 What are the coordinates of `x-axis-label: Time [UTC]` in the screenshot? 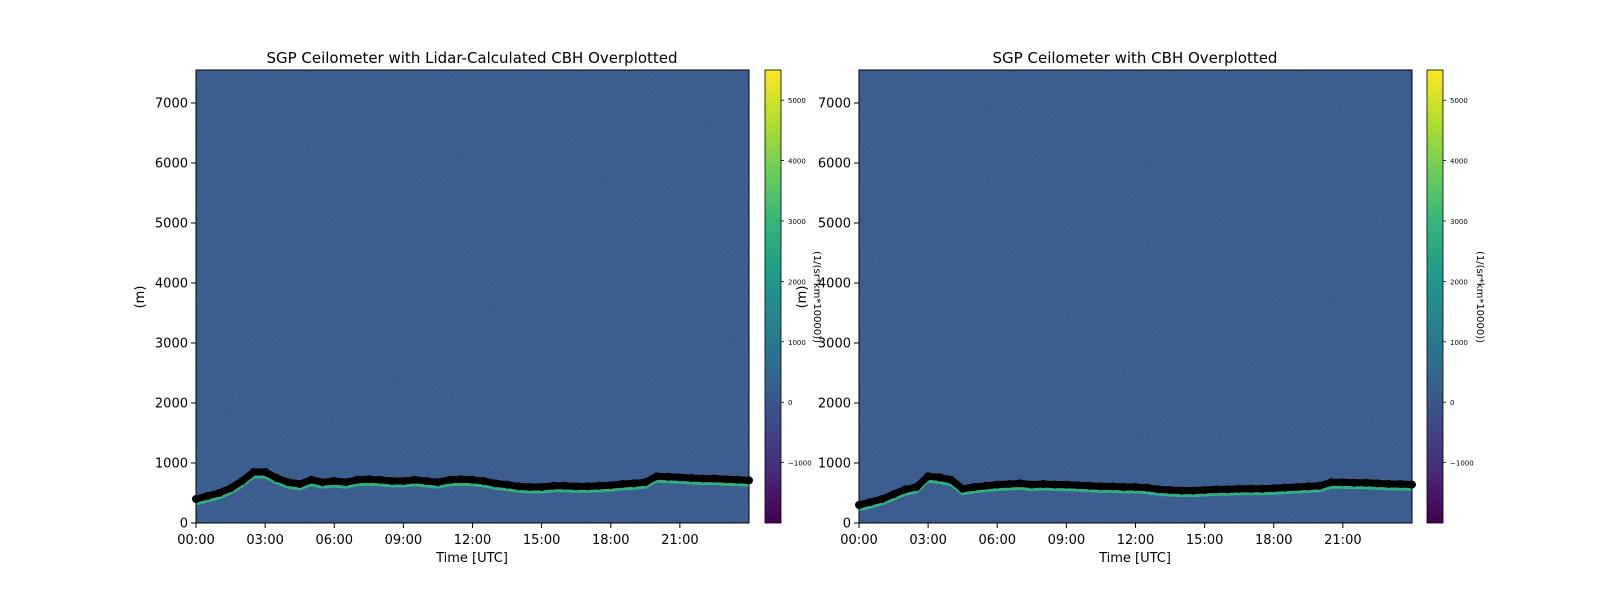 It's located at (1134, 558).